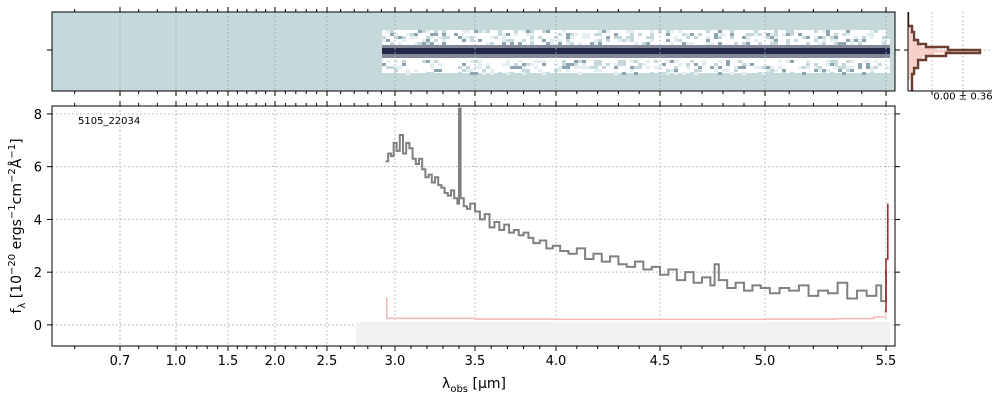 The height and width of the screenshot is (400, 1000). Describe the element at coordinates (38, 115) in the screenshot. I see `y-tick-label: 8` at that location.